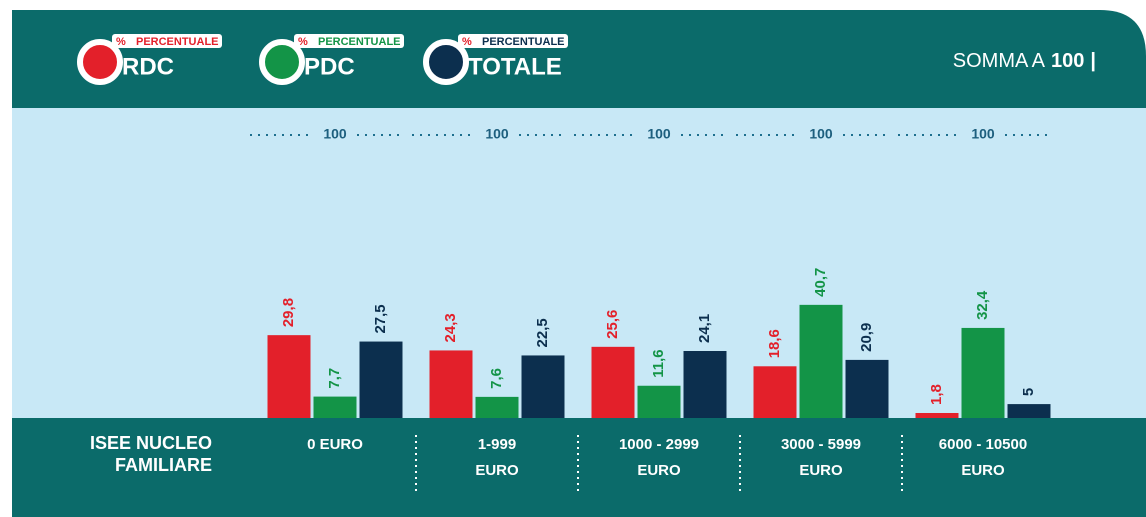  I want to click on value-label: 25,6, so click(612, 324).